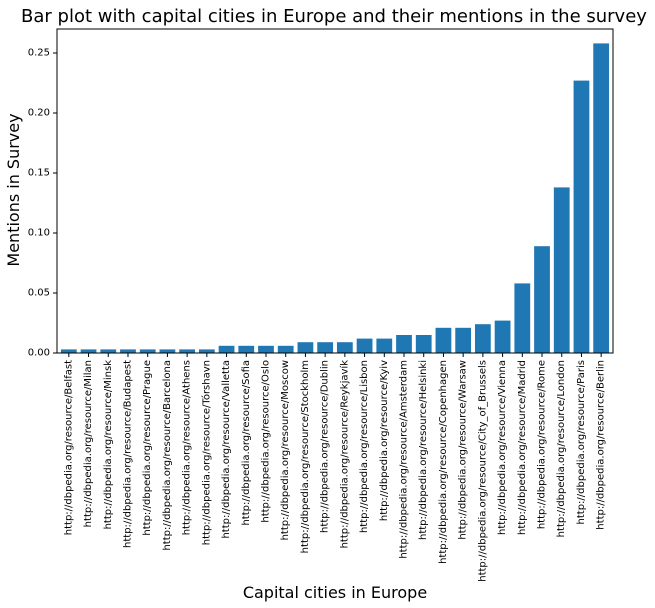  What do you see at coordinates (404, 459) in the screenshot?
I see `x-tick-label: http://dbpedia.org/resource/Amsterdam` at bounding box center [404, 459].